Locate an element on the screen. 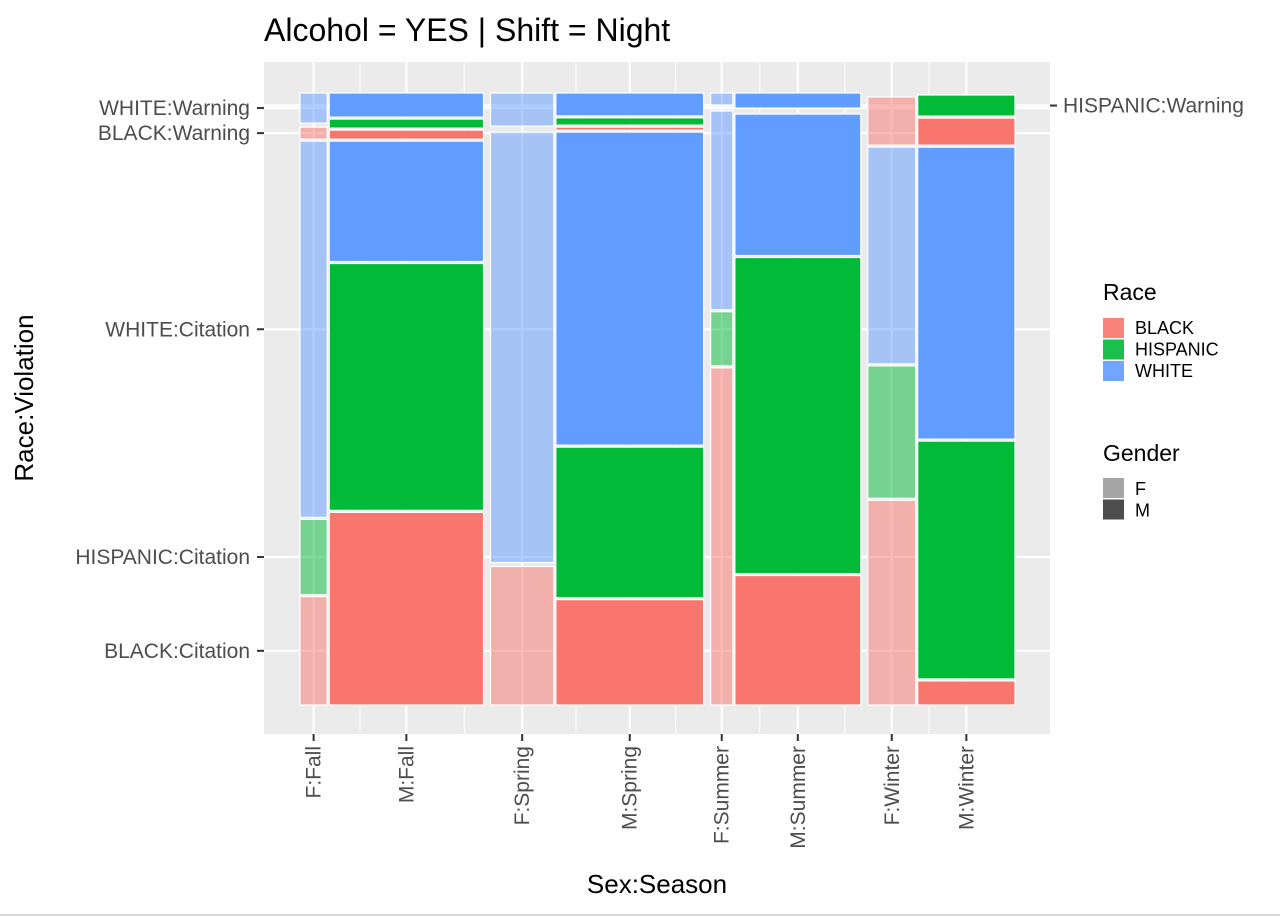  legend-title-race: Race is located at coordinates (1130, 292).